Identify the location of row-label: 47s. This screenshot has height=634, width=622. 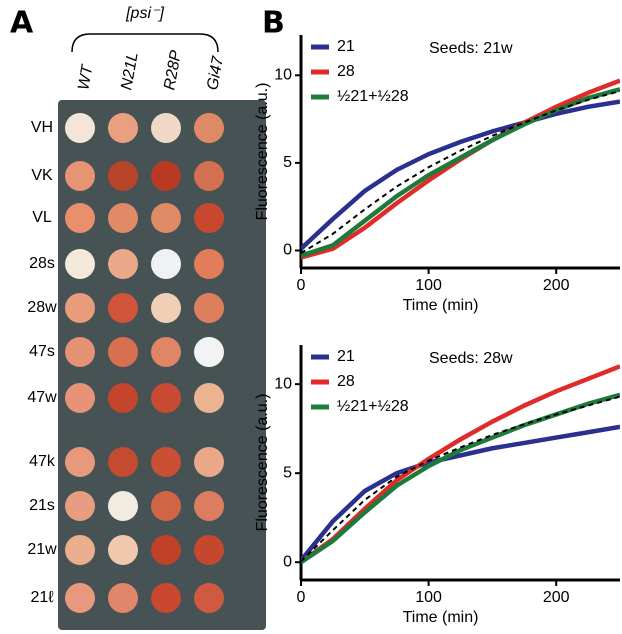
(42, 351).